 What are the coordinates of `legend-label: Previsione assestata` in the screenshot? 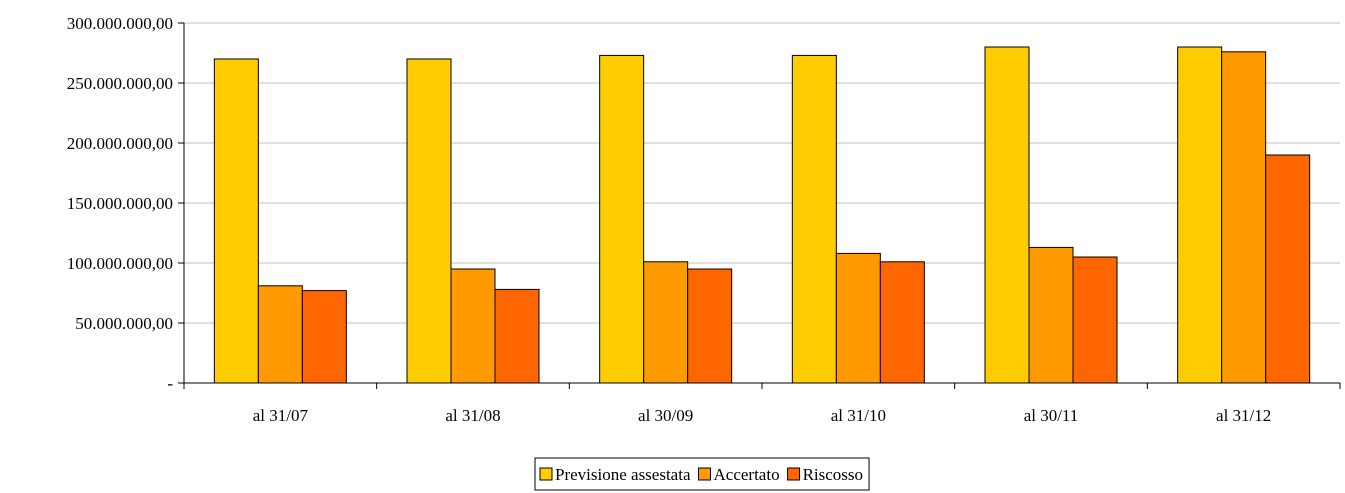 It's located at (623, 474).